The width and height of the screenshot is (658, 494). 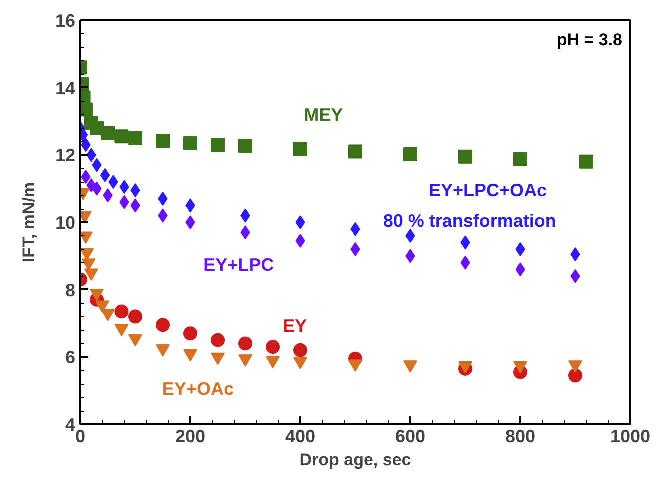 I want to click on series-label: EY+OAc, so click(x=198, y=389).